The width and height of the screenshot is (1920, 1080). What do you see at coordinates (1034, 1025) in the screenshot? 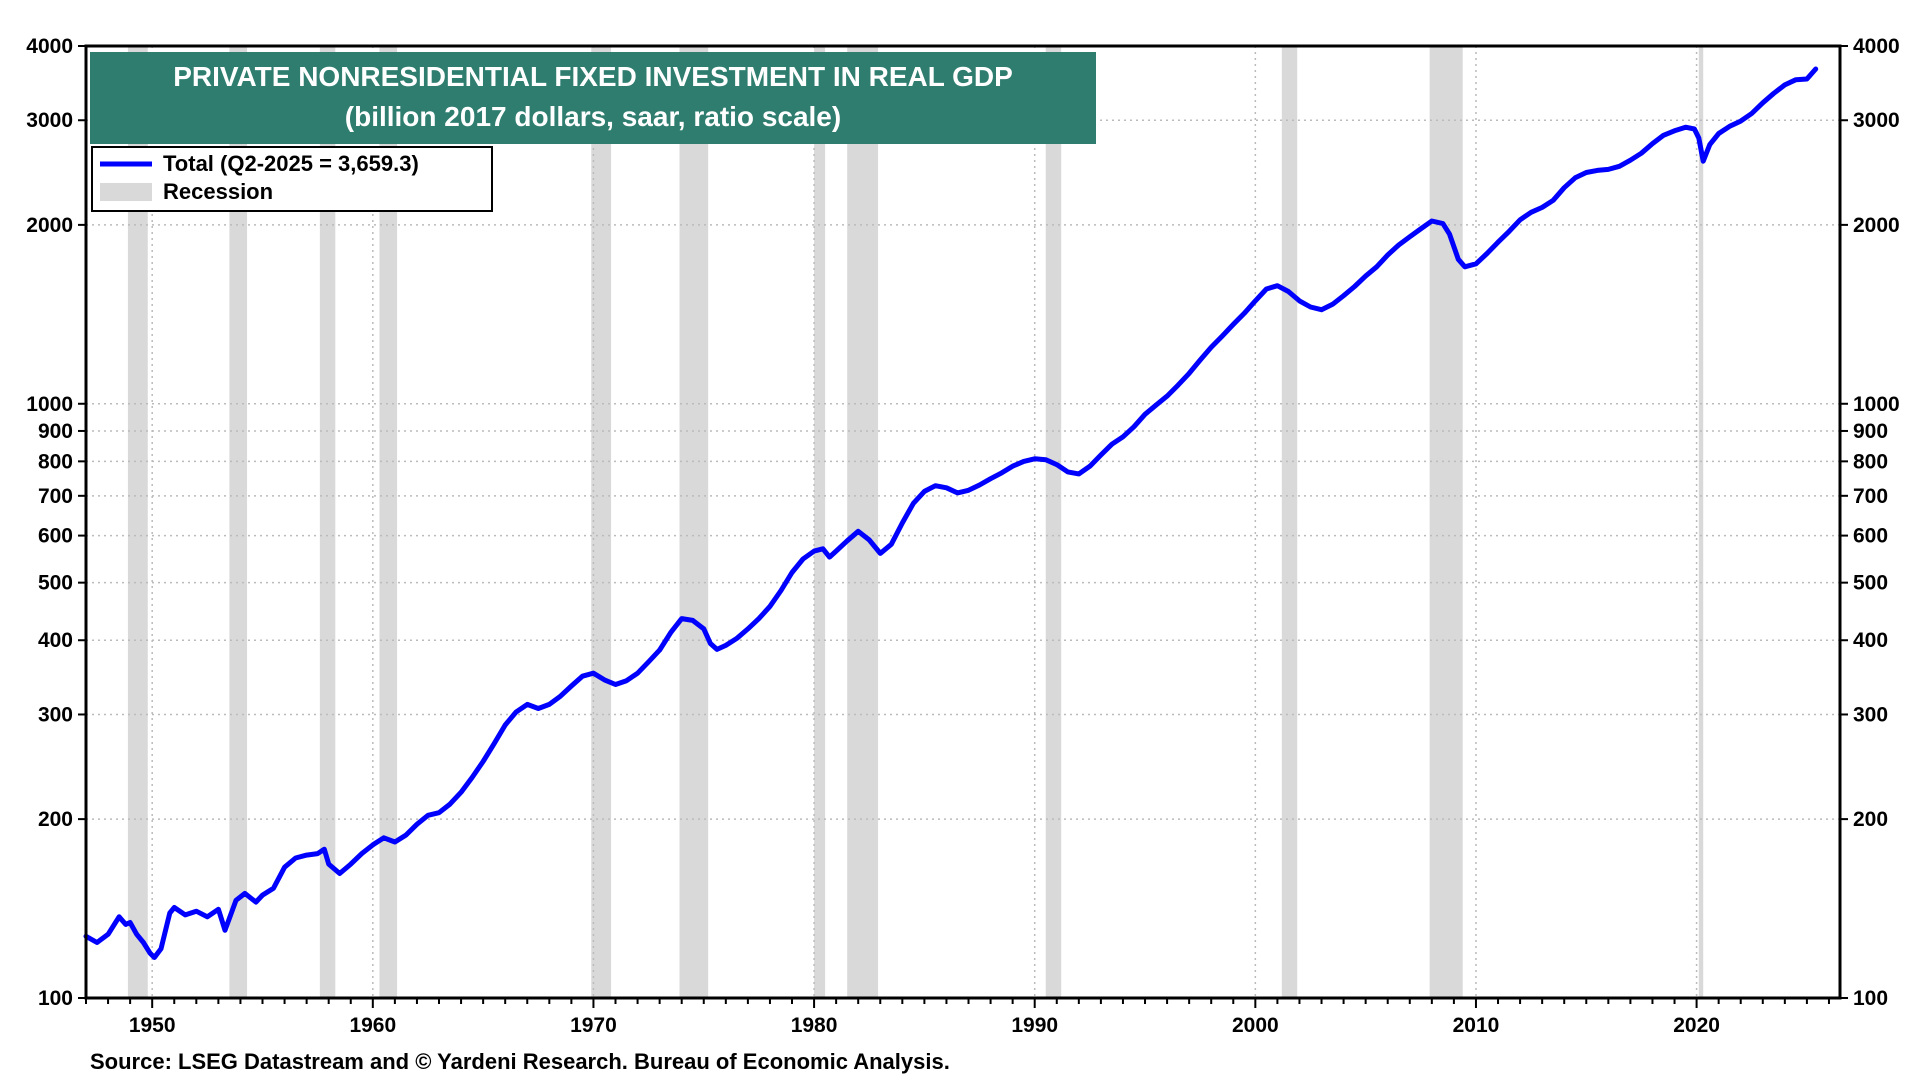
I see `x-tick-label: 1990` at bounding box center [1034, 1025].